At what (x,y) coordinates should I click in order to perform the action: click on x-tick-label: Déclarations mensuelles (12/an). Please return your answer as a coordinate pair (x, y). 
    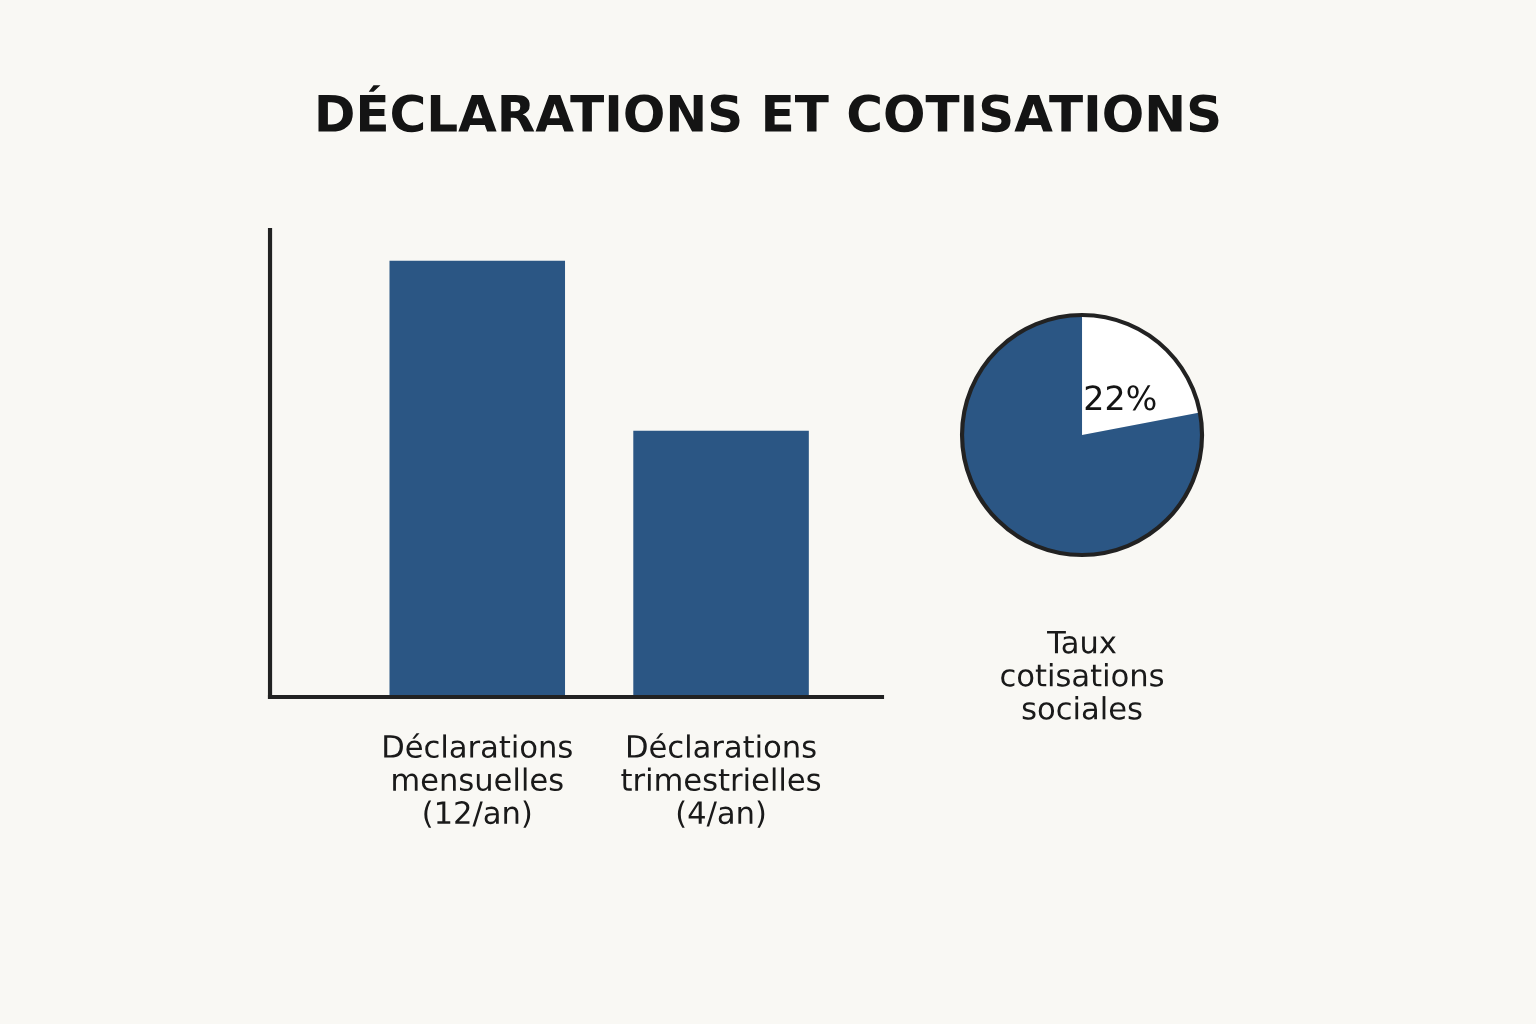
    Looking at the image, I should click on (478, 780).